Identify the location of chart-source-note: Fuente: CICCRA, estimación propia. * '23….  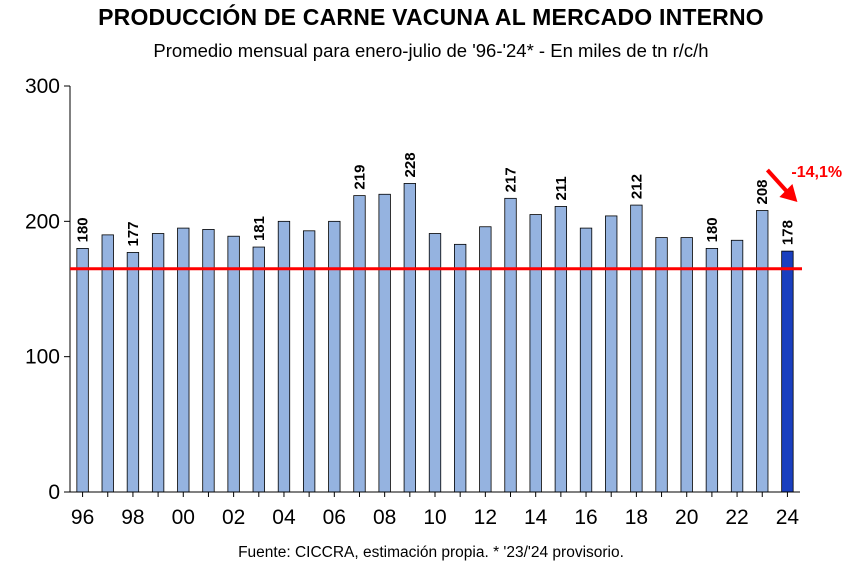
(431, 552).